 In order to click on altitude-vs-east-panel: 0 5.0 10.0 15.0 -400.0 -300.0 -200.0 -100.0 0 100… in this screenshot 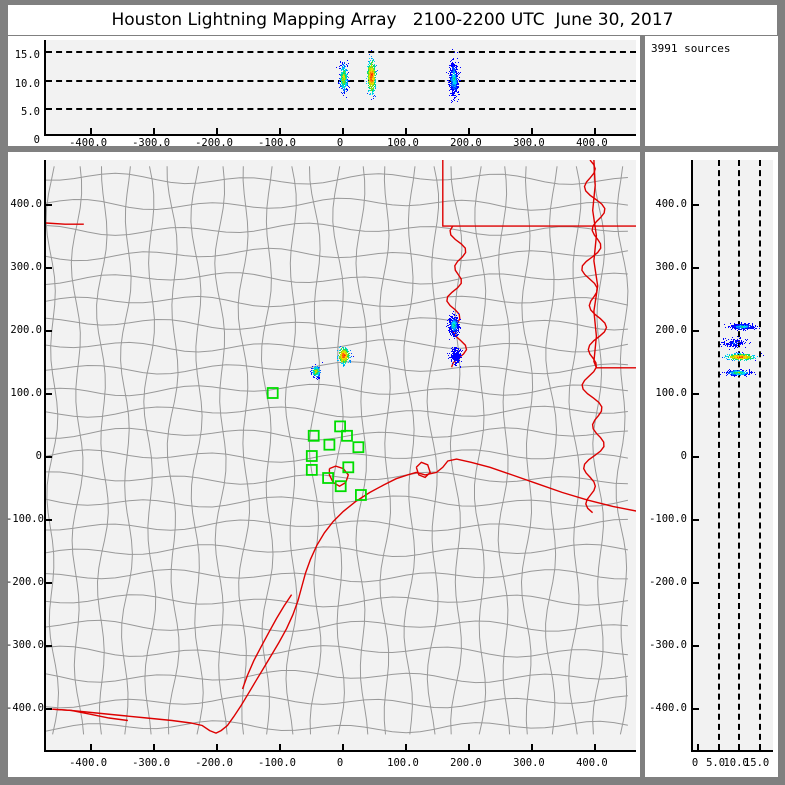, I will do `click(324, 92)`.